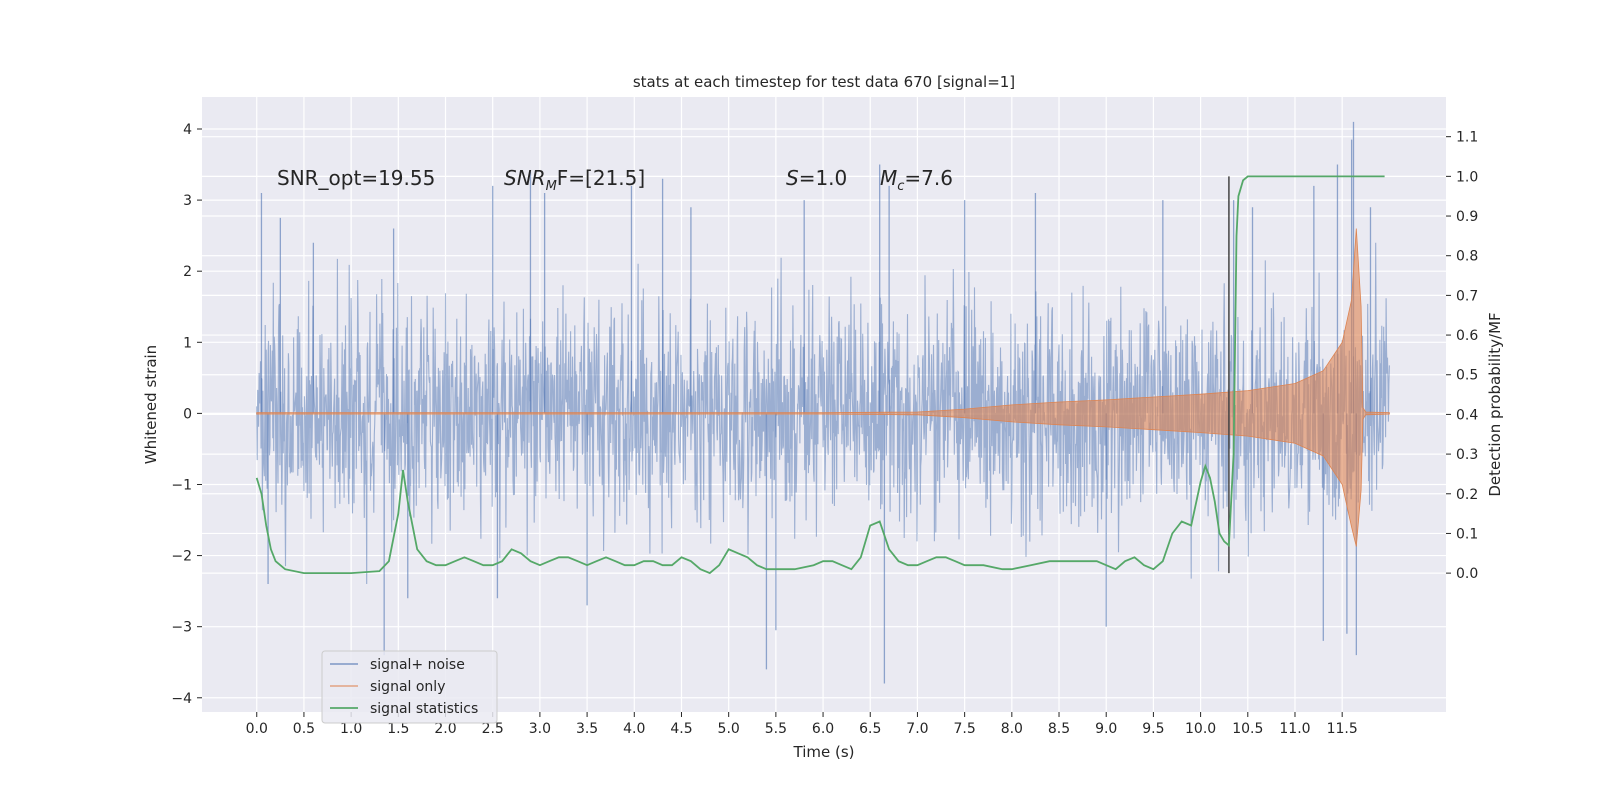  I want to click on annotation-snr-mf-rest: F=[21.5], so click(601, 178).